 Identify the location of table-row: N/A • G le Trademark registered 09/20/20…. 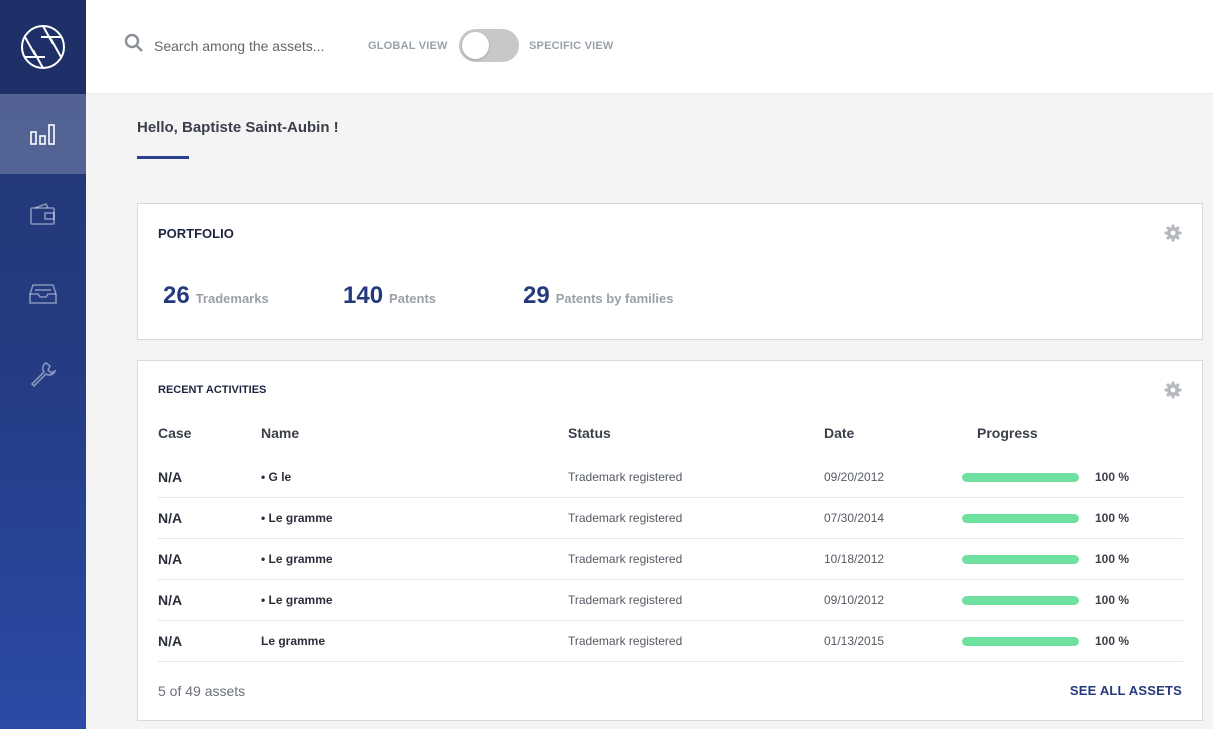
(670, 477).